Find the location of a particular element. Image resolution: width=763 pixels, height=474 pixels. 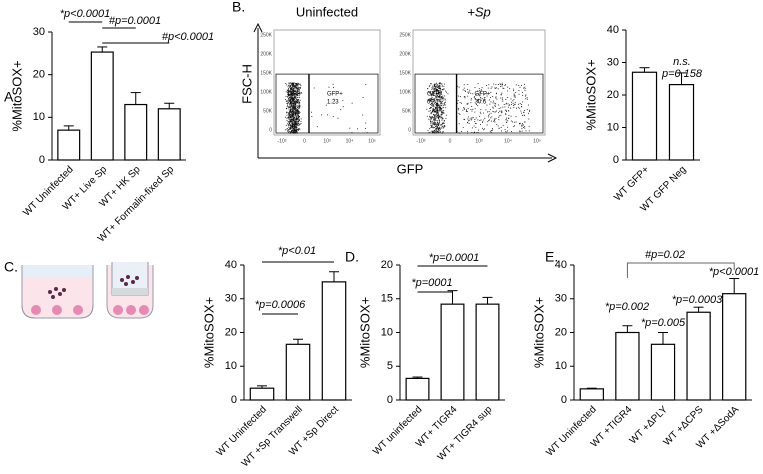

bar is located at coordinates (169, 134).